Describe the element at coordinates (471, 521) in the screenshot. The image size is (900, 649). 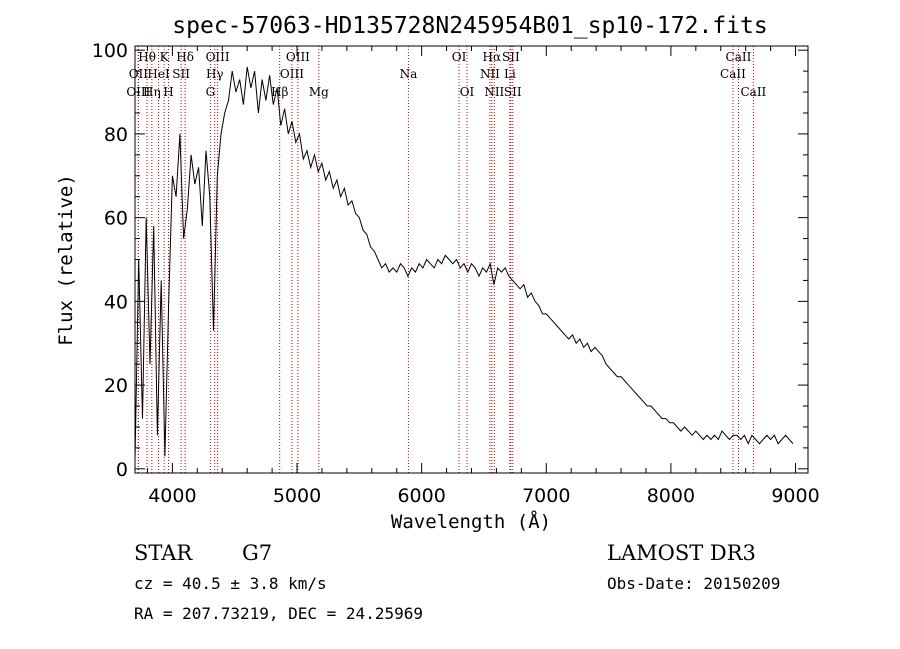
I see `x-axis-label: Wavelength (Å)` at that location.